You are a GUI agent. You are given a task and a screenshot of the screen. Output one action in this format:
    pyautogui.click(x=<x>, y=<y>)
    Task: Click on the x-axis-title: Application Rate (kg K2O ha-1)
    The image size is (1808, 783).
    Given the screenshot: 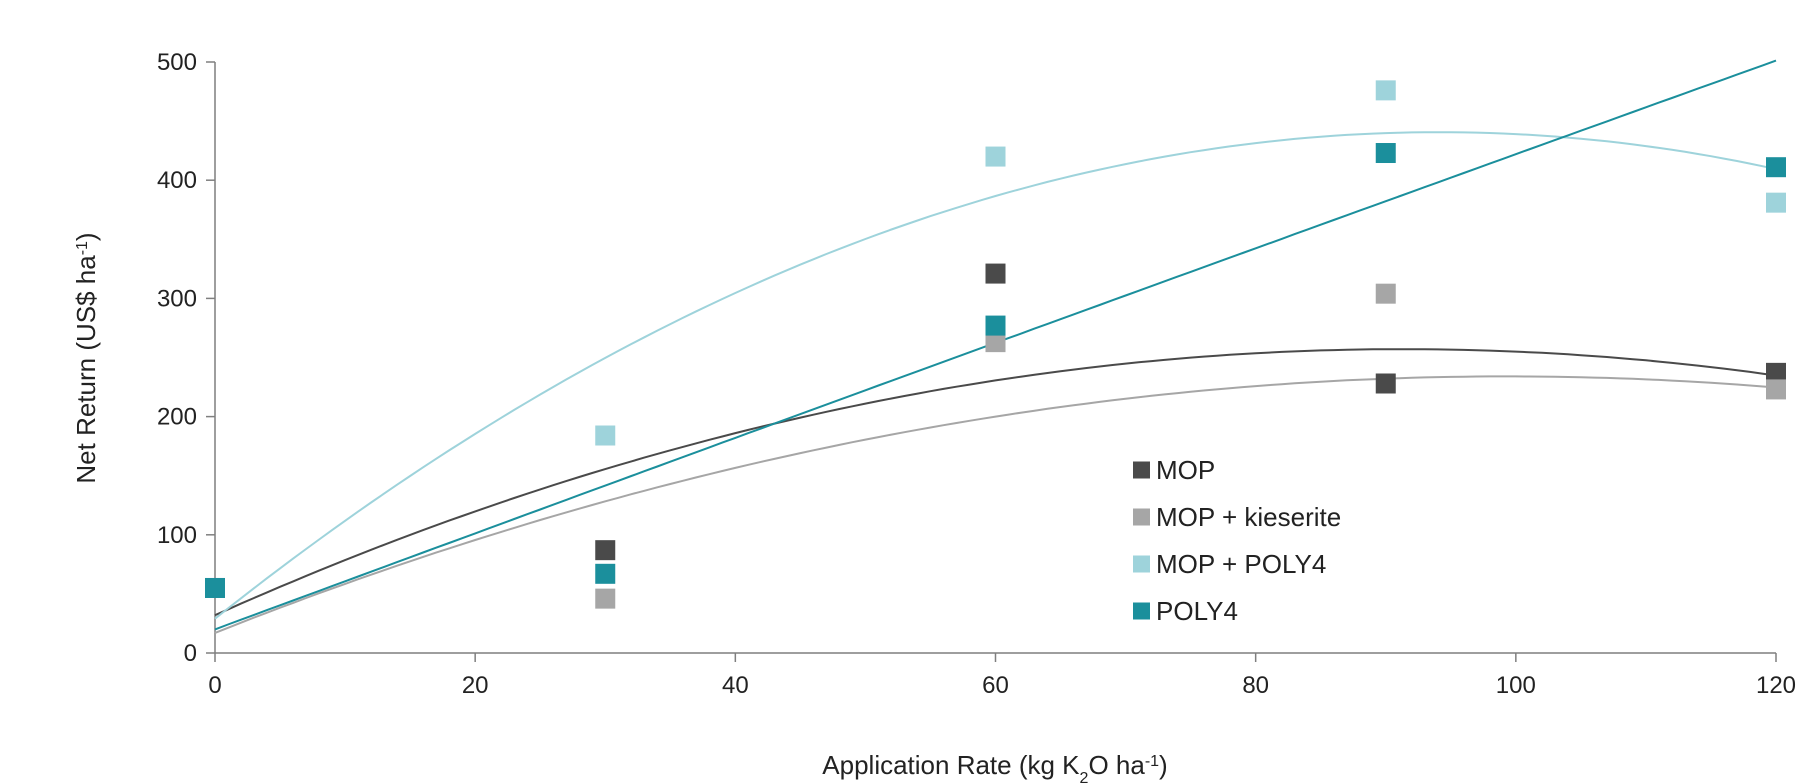 What is the action you would take?
    pyautogui.click(x=994, y=766)
    